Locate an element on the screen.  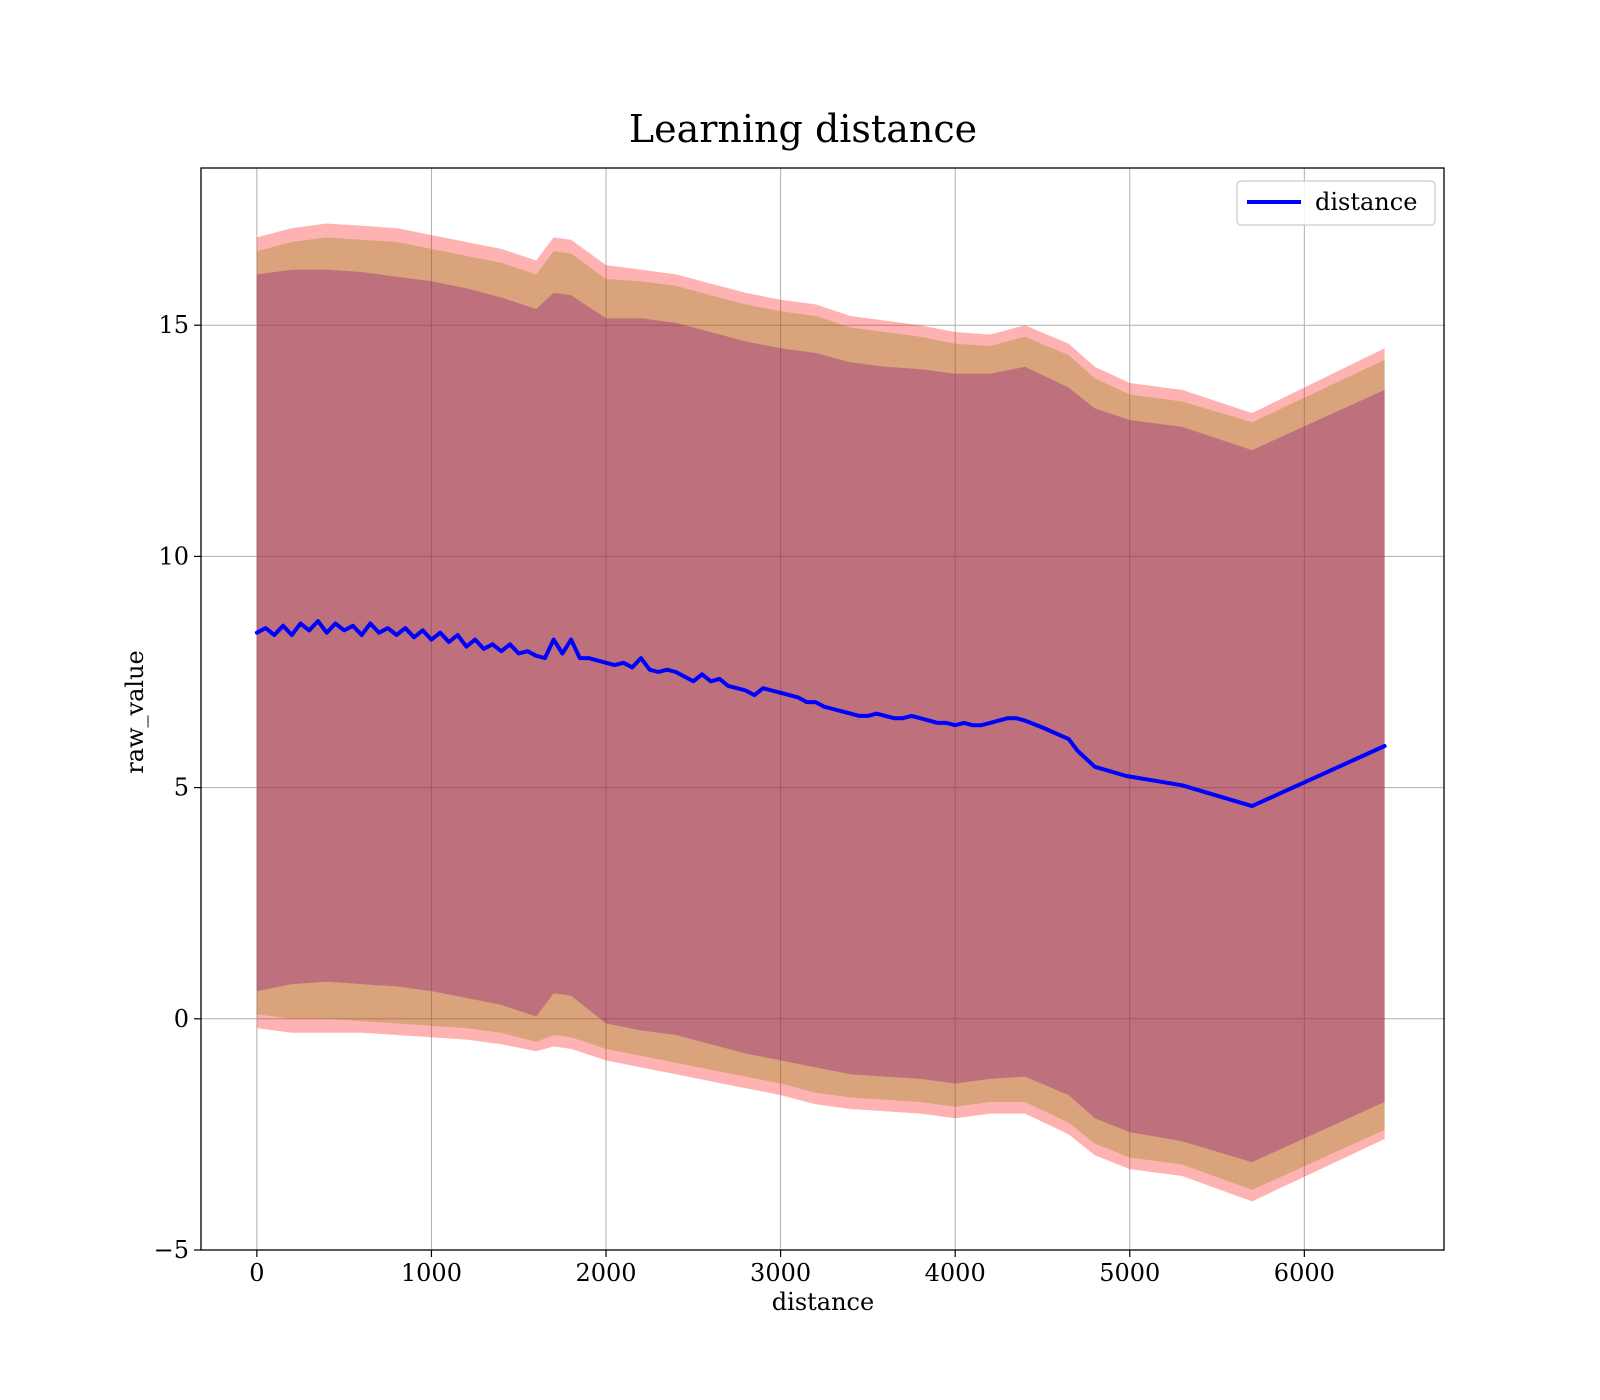
series-lines is located at coordinates (820, 714).